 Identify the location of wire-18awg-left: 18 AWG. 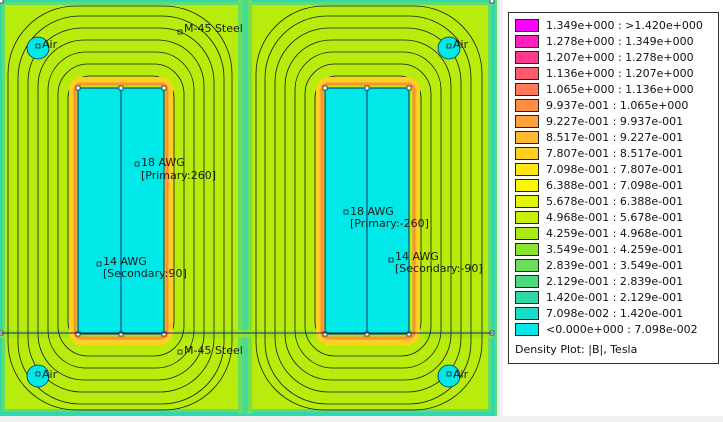
(163, 162).